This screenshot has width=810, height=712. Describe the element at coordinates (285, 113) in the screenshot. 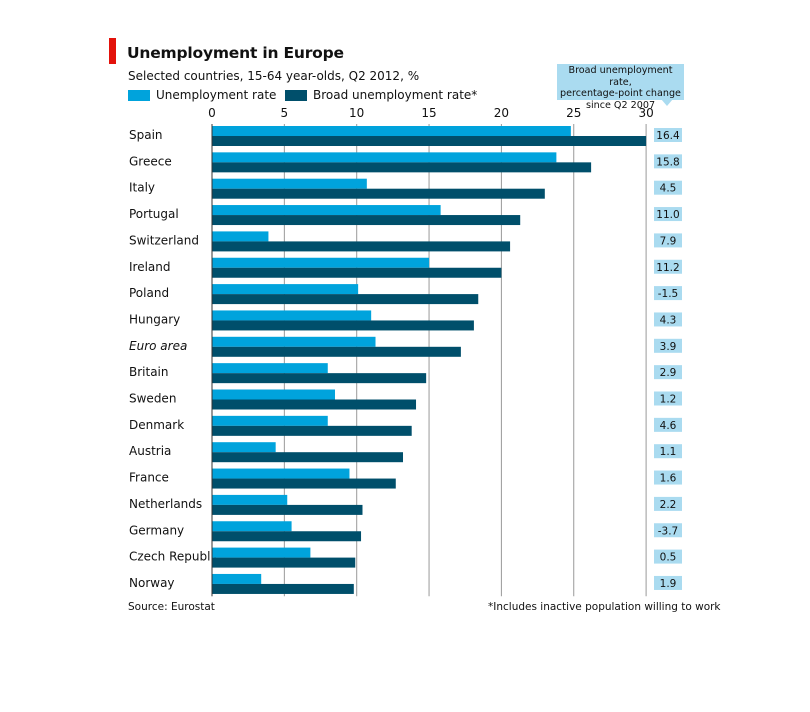

I see `x-tick-label: 5` at that location.